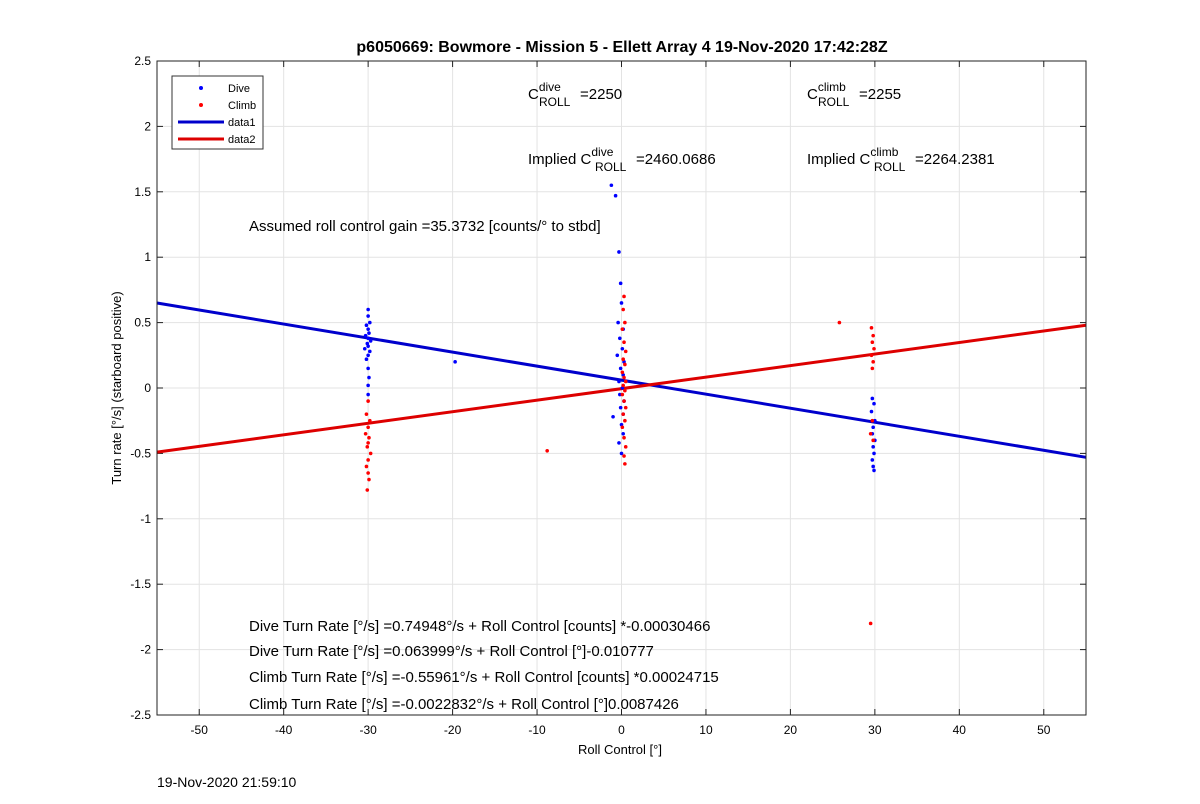 The width and height of the screenshot is (1200, 804). What do you see at coordinates (706, 730) in the screenshot?
I see `x-tick-label: 10` at bounding box center [706, 730].